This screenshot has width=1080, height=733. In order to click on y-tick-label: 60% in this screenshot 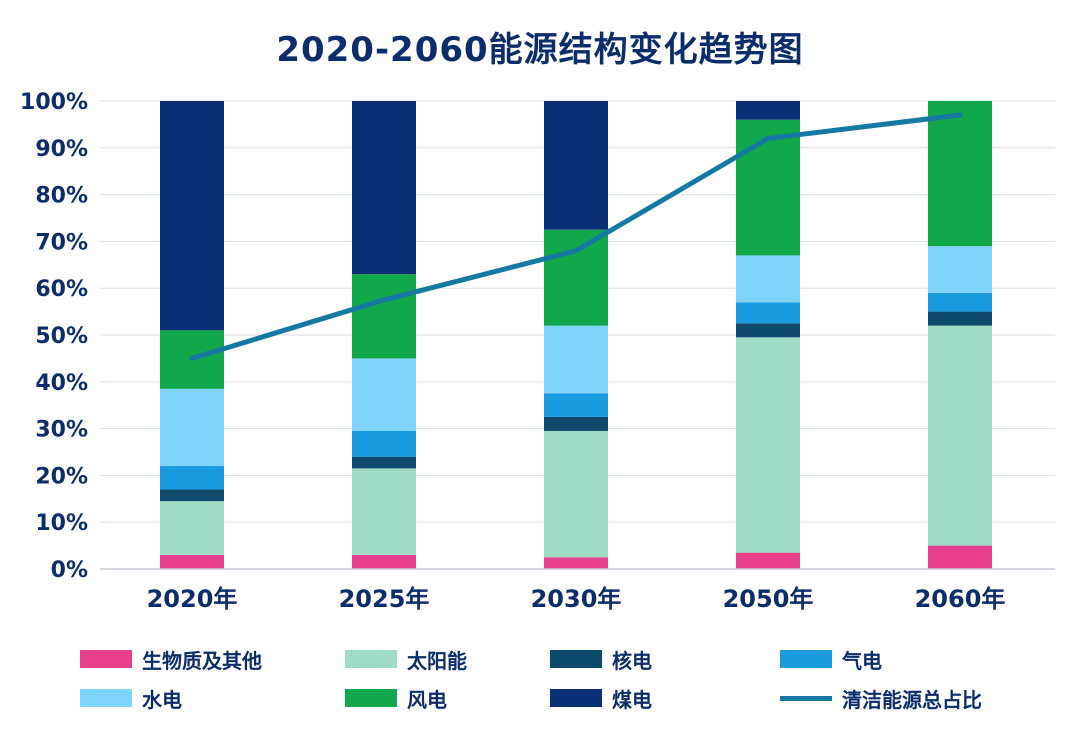, I will do `click(61, 289)`.